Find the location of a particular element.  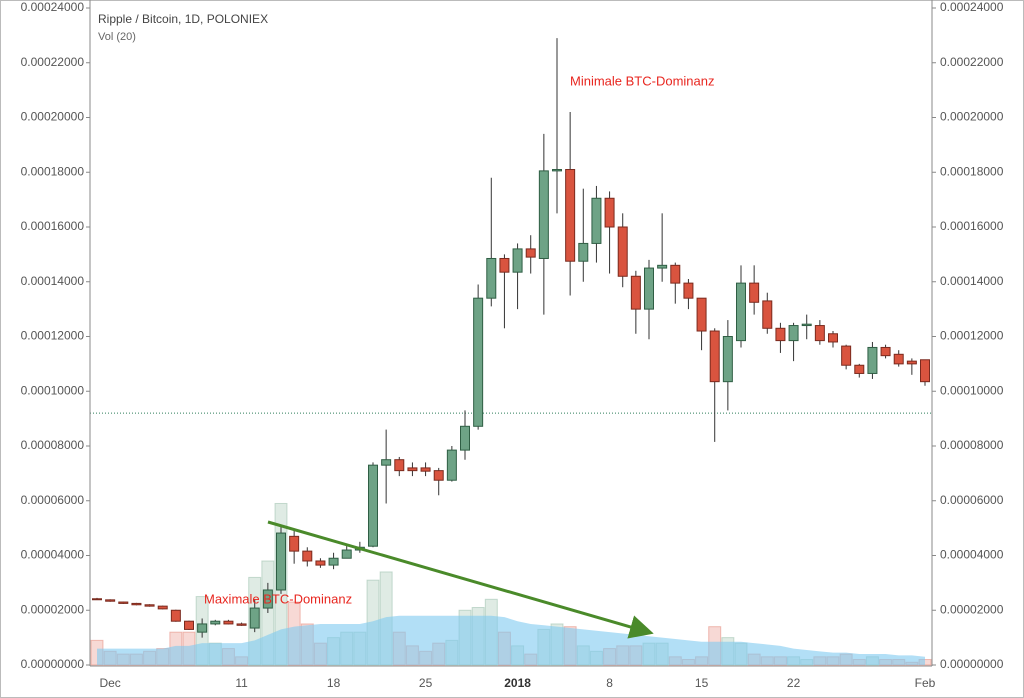

y-tick-label-right: 0.00022000 is located at coordinates (972, 62).